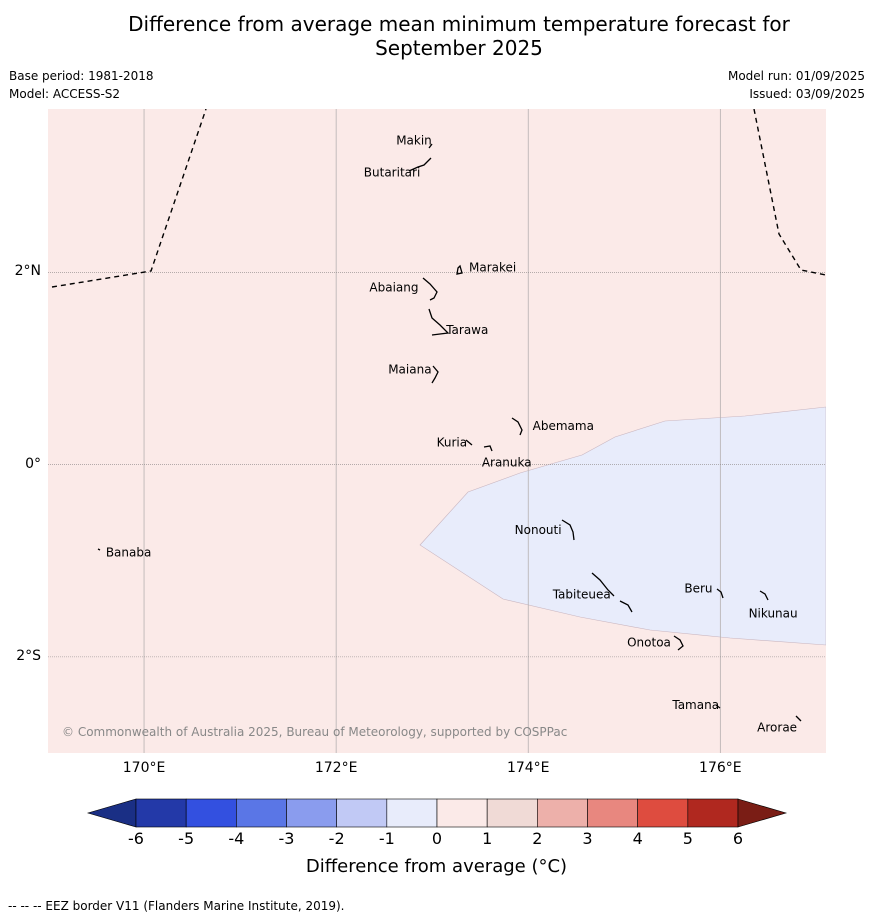  Describe the element at coordinates (409, 369) in the screenshot. I see `island-label-maiana: Maiana` at that location.